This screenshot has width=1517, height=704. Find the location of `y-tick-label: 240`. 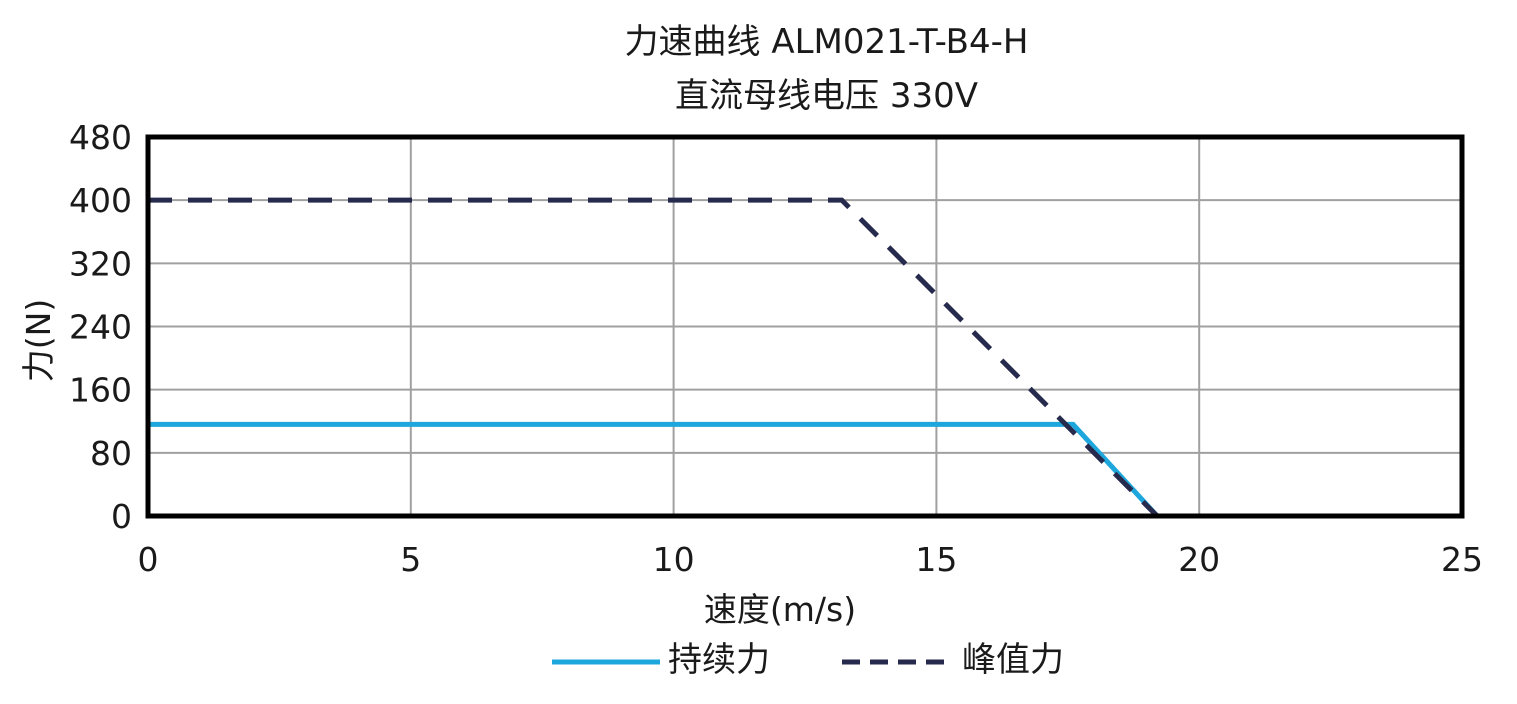

y-tick-label: 240 is located at coordinates (100, 327).